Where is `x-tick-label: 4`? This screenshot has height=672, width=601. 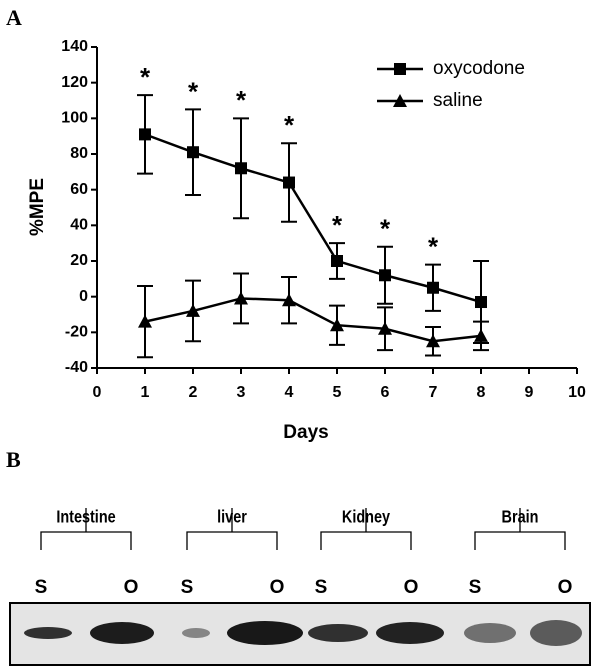
x-tick-label: 4 is located at coordinates (289, 392).